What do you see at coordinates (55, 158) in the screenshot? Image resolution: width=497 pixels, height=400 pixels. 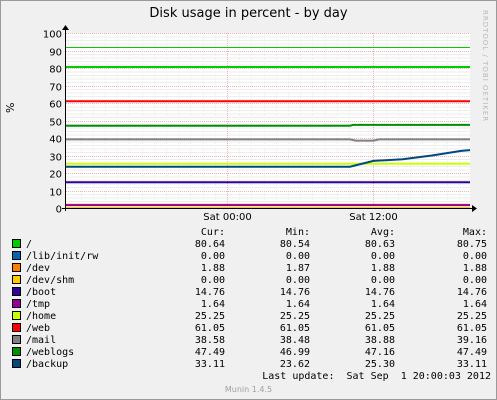 I see `y-tick-label: 30` at bounding box center [55, 158].